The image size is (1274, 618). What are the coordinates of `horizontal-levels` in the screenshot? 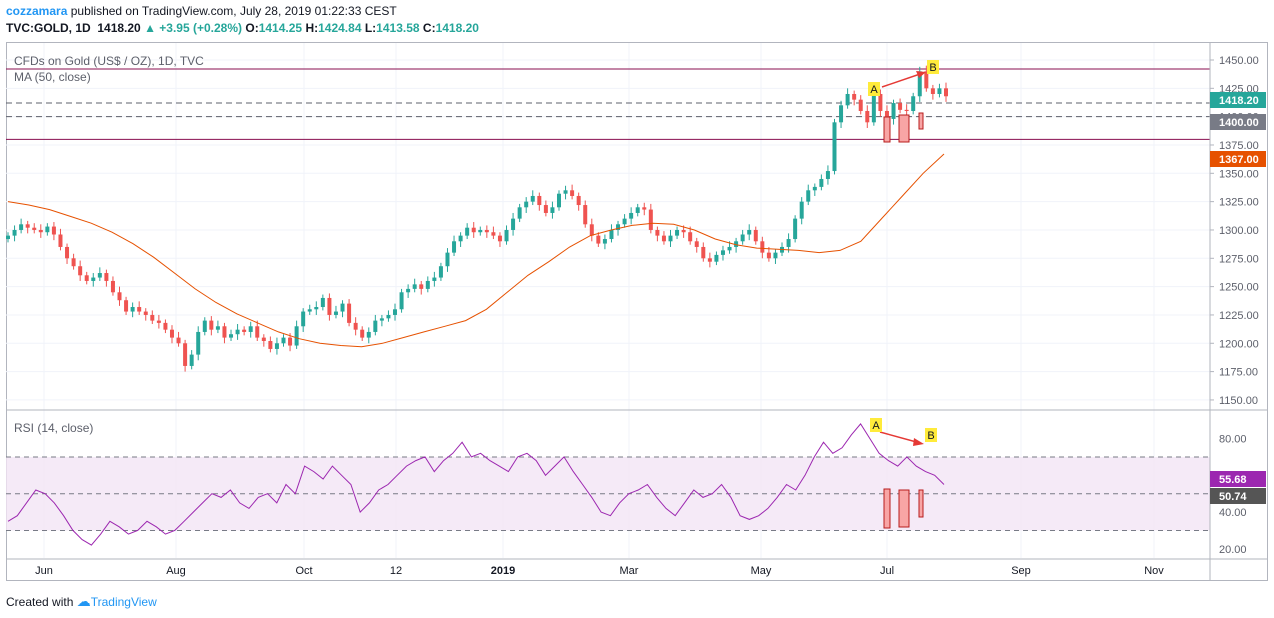 It's located at (608, 104).